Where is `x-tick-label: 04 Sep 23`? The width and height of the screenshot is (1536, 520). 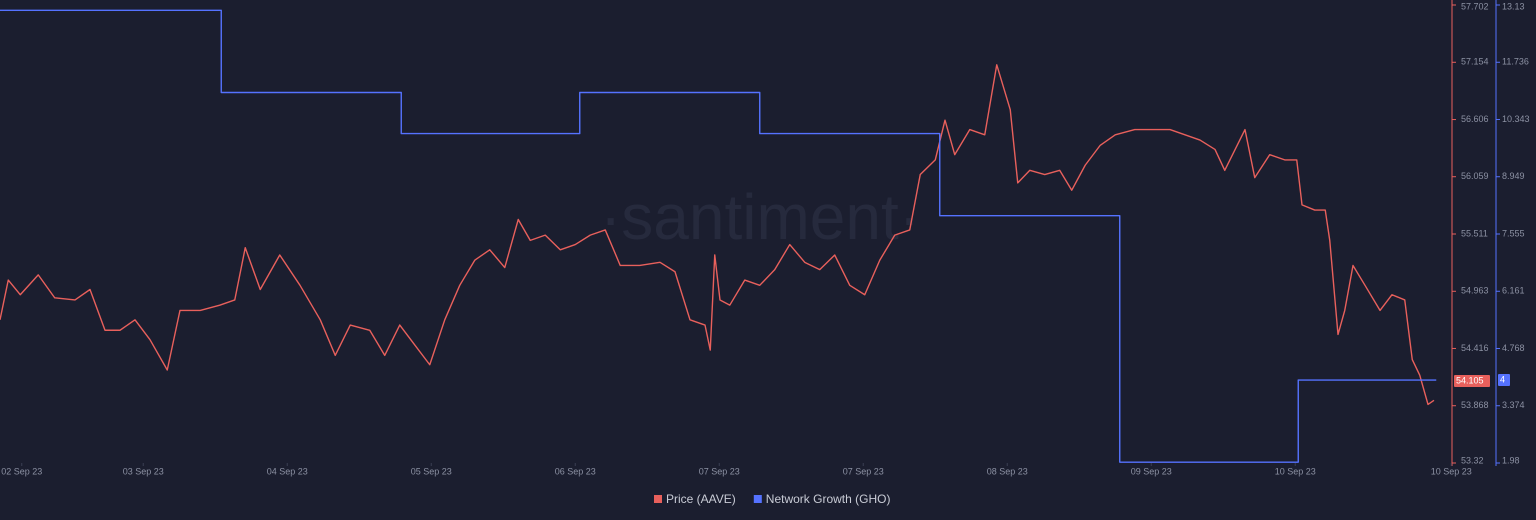 x-tick-label: 04 Sep 23 is located at coordinates (287, 471).